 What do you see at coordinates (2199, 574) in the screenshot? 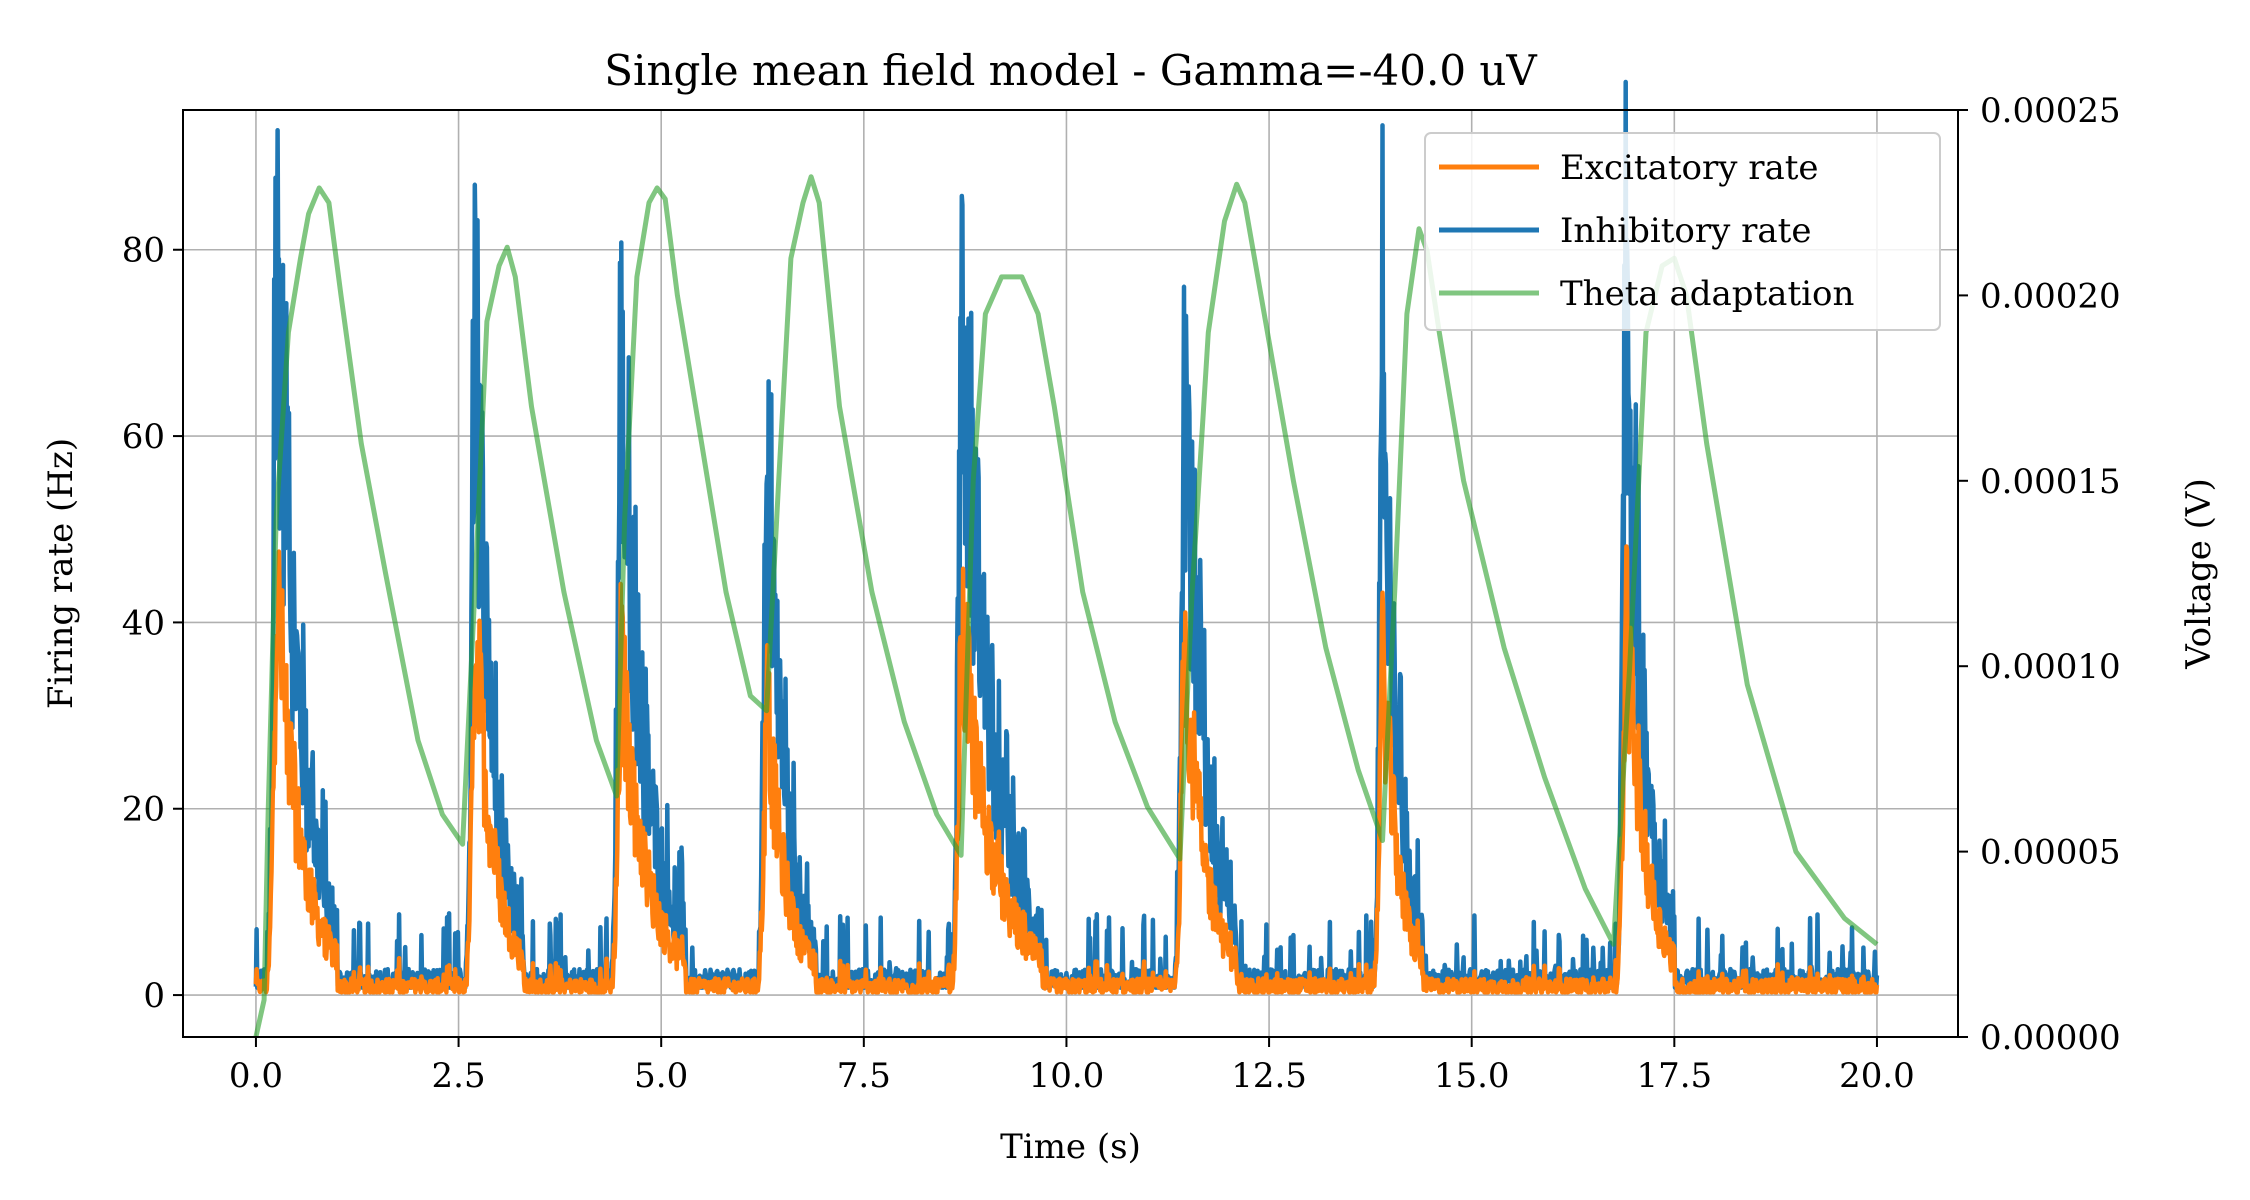
I see `y-axis-label-right: Voltage (V)` at bounding box center [2199, 574].